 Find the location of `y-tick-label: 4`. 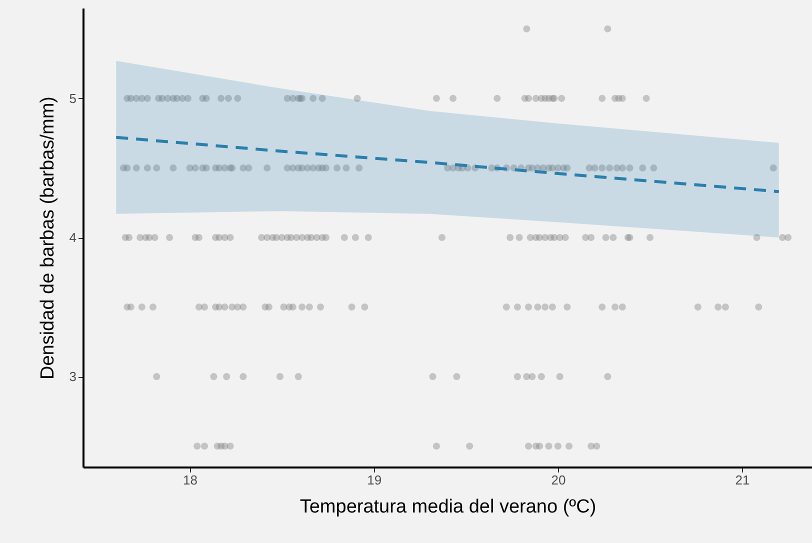

y-tick-label: 4 is located at coordinates (72, 237).